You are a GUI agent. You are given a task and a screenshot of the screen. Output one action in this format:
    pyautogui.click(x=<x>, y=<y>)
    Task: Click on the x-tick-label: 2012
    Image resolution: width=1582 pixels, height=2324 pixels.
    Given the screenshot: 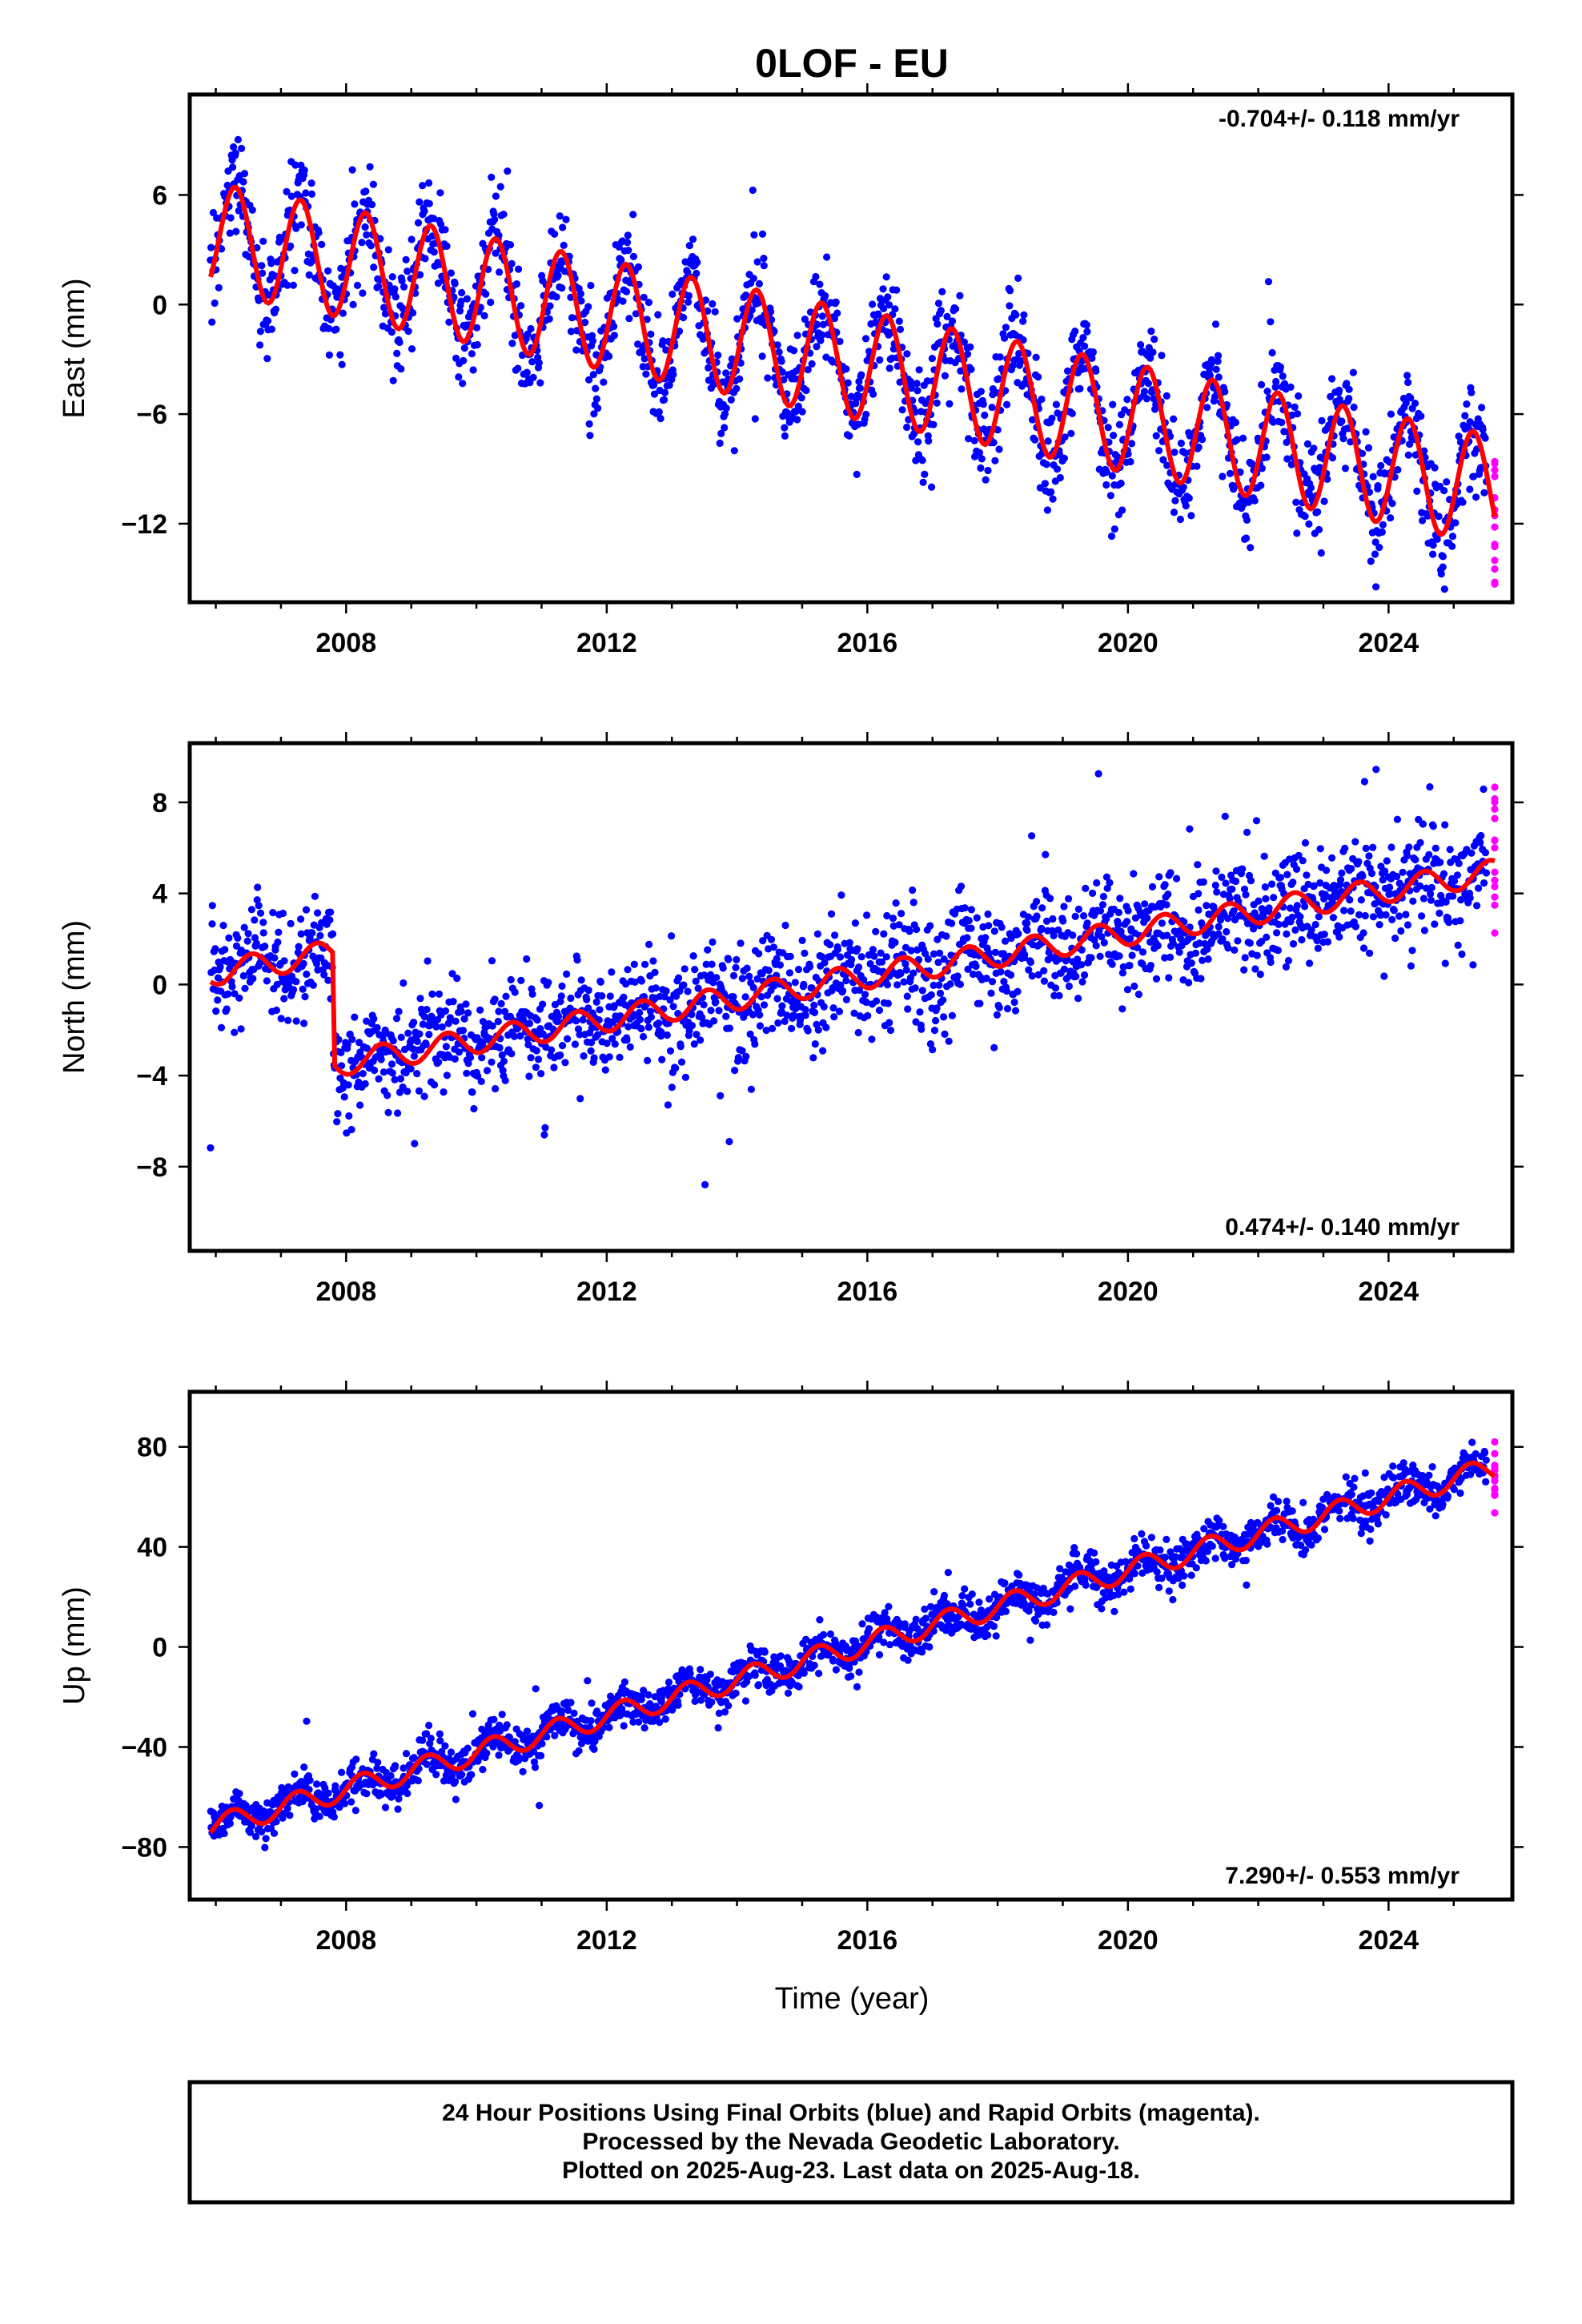 What is the action you would take?
    pyautogui.click(x=606, y=643)
    